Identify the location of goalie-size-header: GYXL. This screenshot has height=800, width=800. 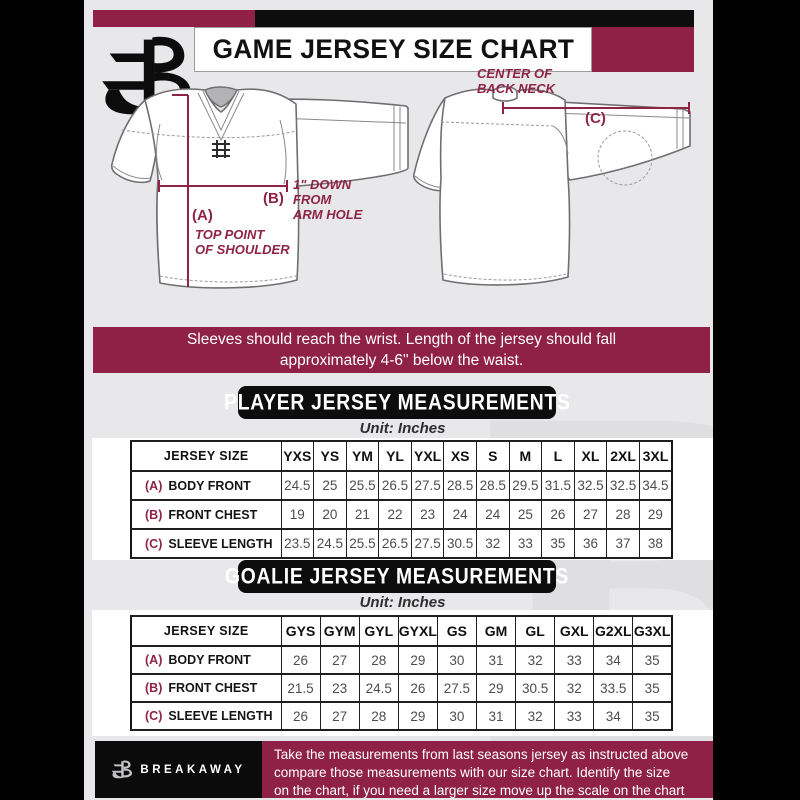
(417, 631).